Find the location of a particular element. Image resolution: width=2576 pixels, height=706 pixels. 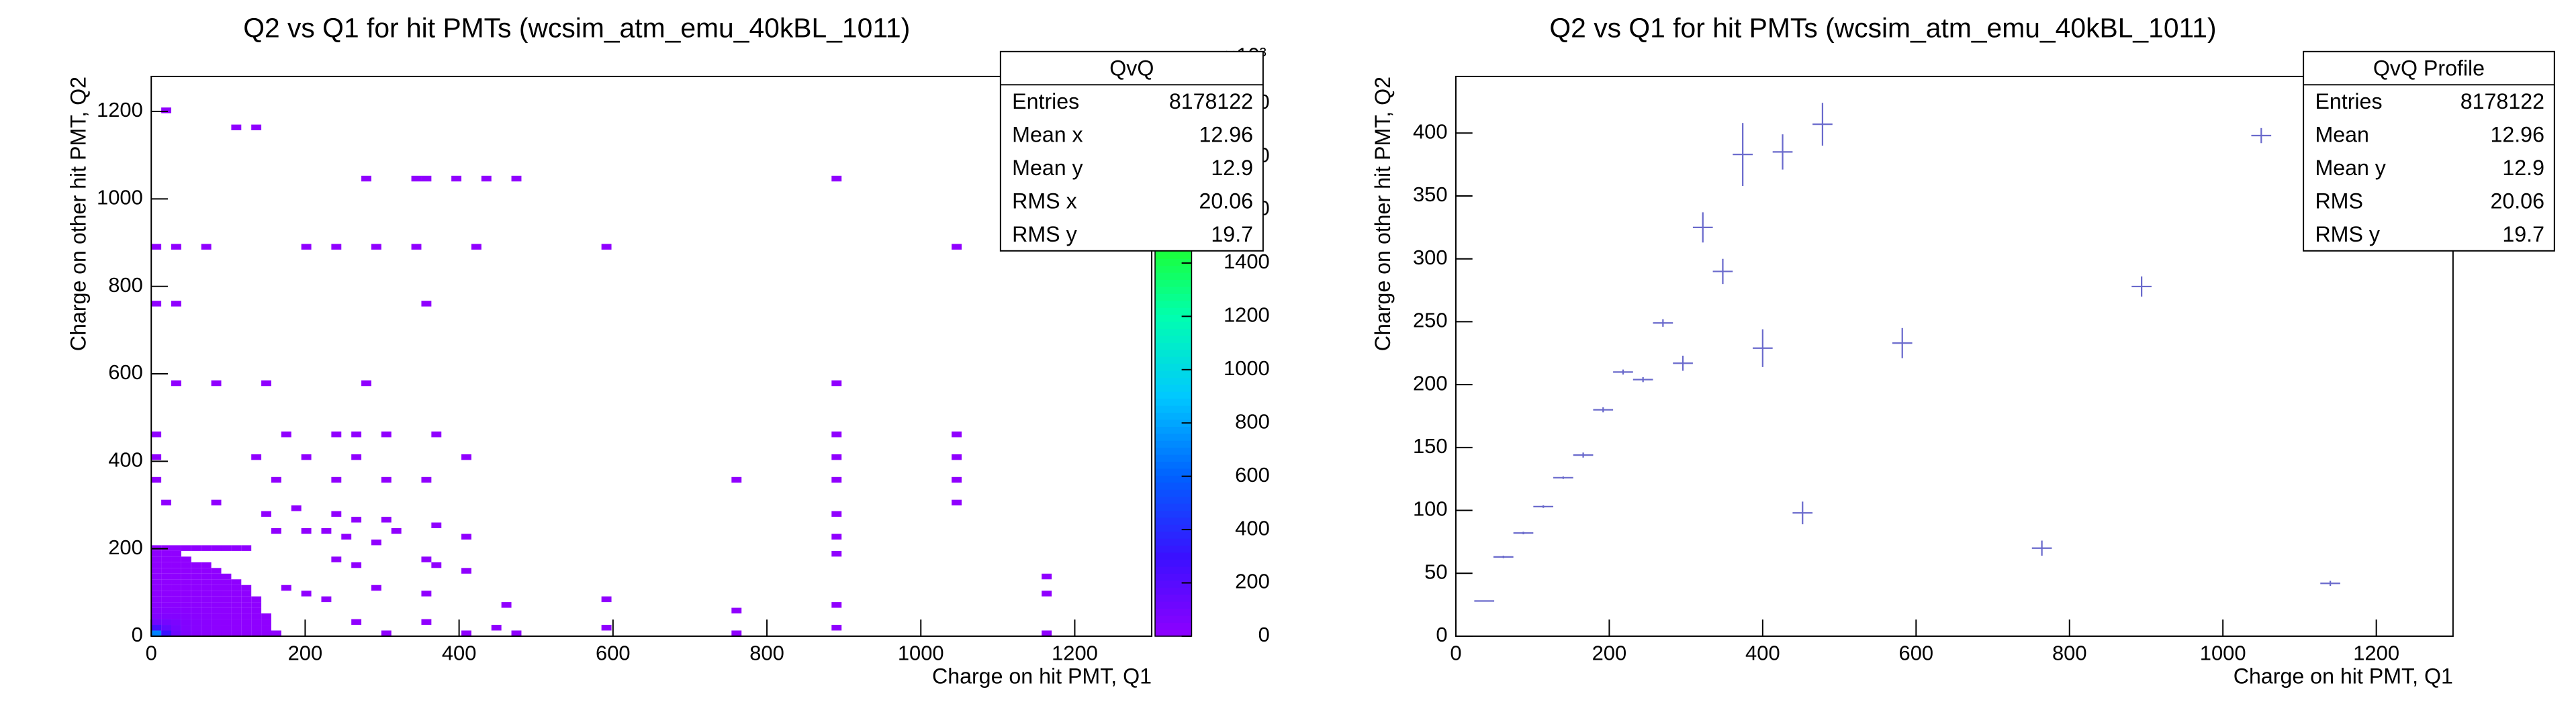

y-tick-label: 400 is located at coordinates (1430, 131).